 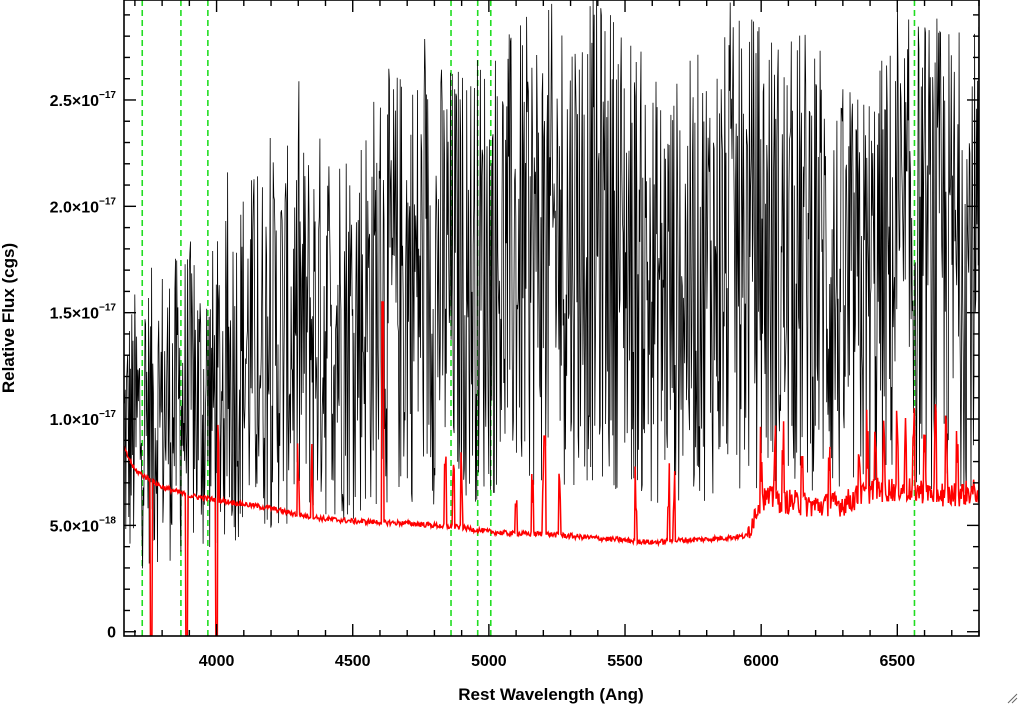 What do you see at coordinates (353, 661) in the screenshot?
I see `x-tick-label: 4500` at bounding box center [353, 661].